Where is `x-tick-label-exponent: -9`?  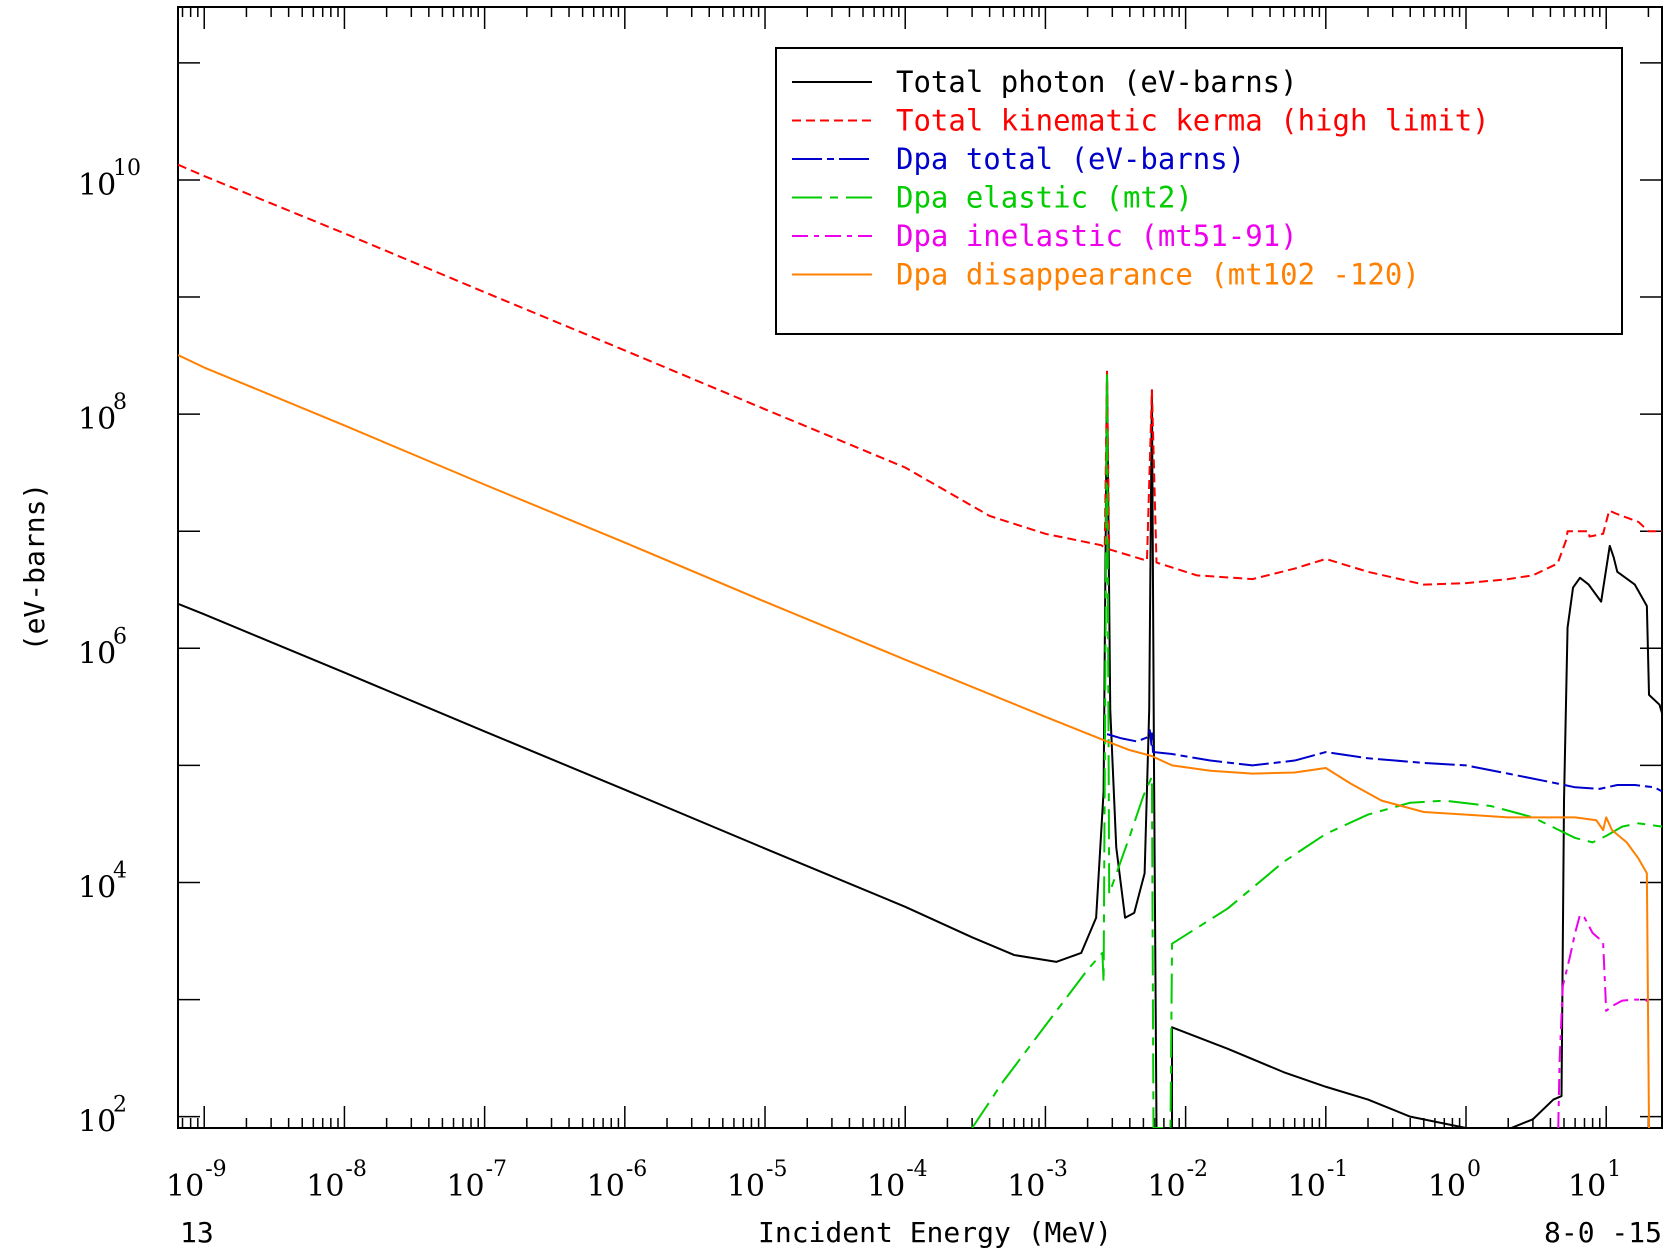 x-tick-label-exponent: -9 is located at coordinates (215, 1169).